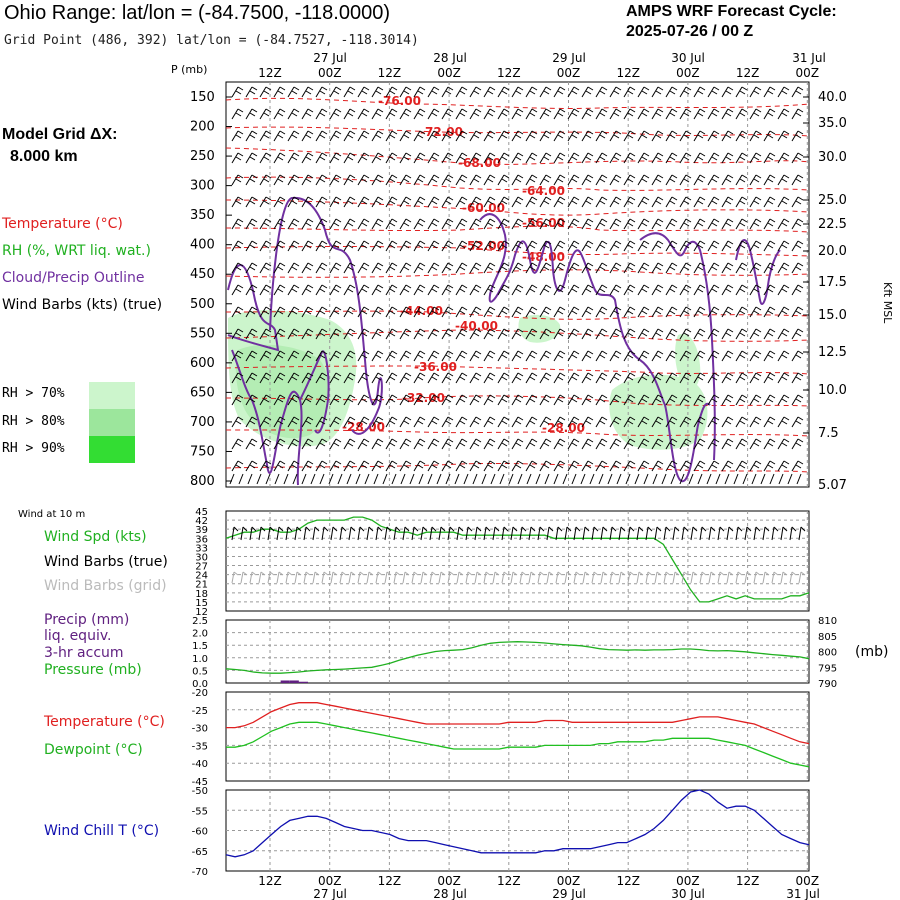  I want to click on temperature-contour, so click(517, 467).